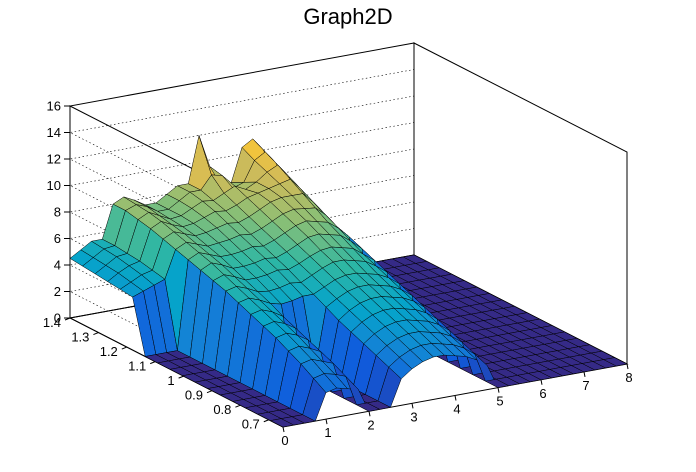 This screenshot has height=472, width=696. Describe the element at coordinates (194, 395) in the screenshot. I see `y-tick-label: 0.9` at that location.